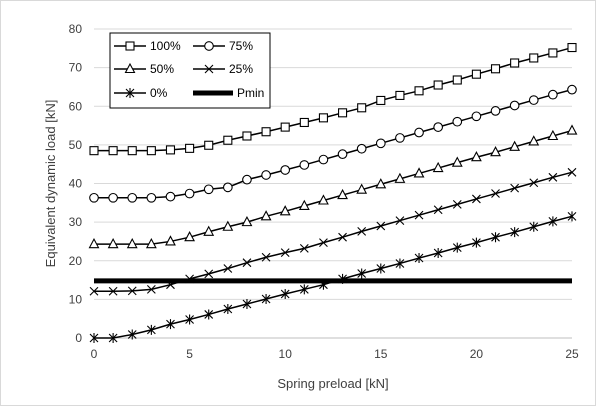 The height and width of the screenshot is (406, 596). Describe the element at coordinates (190, 70) in the screenshot. I see `legend: 100% 75% 50% 25% 0% Pmin` at that location.